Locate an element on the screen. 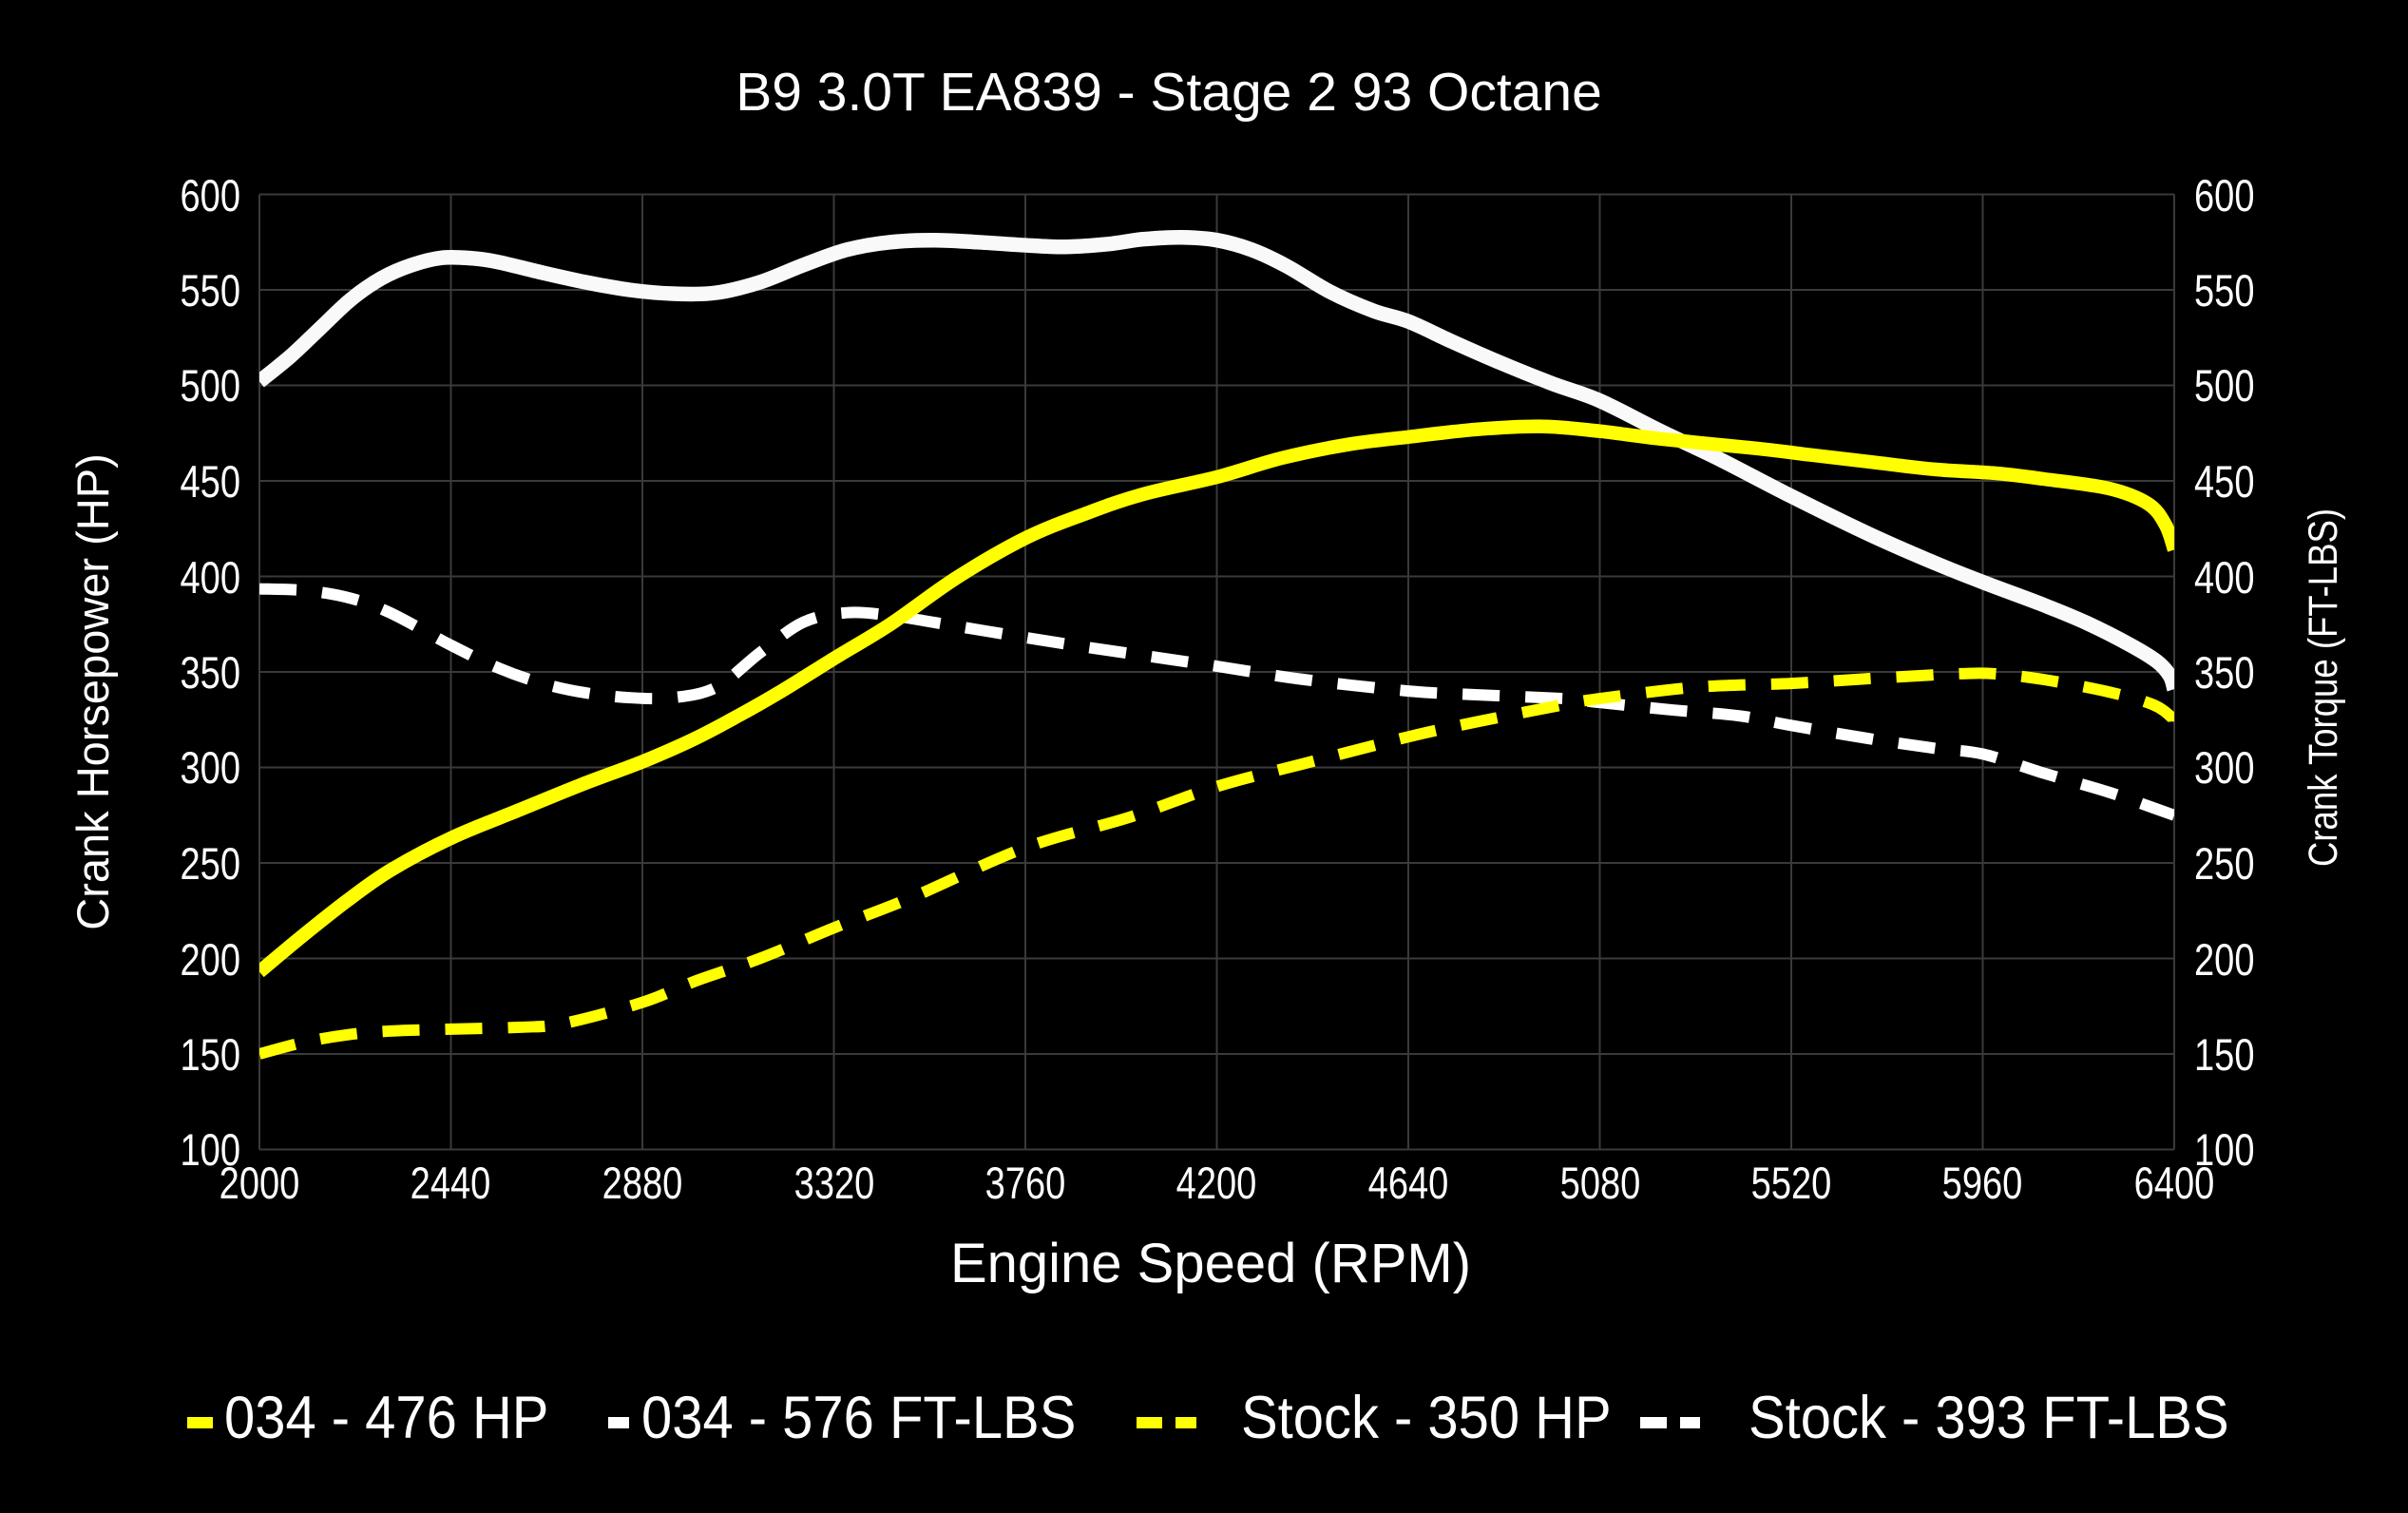 Image resolution: width=2408 pixels, height=1513 pixels. svg-text: 2880 is located at coordinates (643, 1184).